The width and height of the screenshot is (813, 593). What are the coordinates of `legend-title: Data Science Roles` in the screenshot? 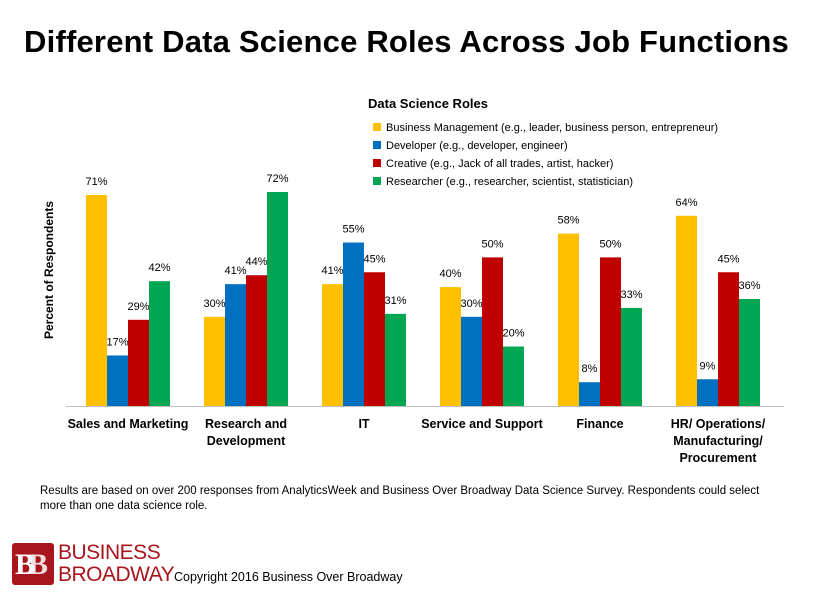 It's located at (428, 103).